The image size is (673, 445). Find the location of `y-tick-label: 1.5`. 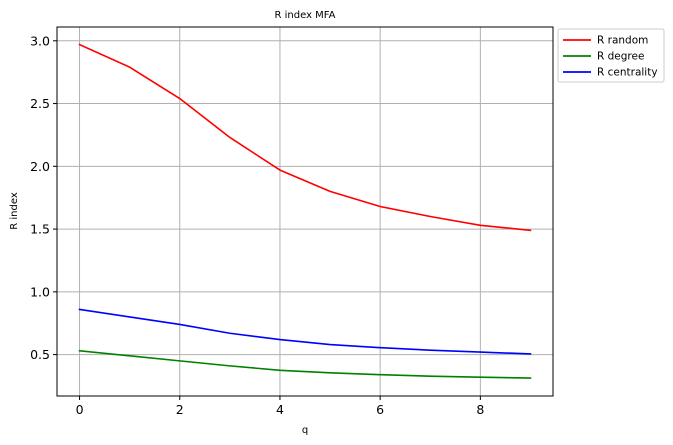

y-tick-label: 1.5 is located at coordinates (40, 229).